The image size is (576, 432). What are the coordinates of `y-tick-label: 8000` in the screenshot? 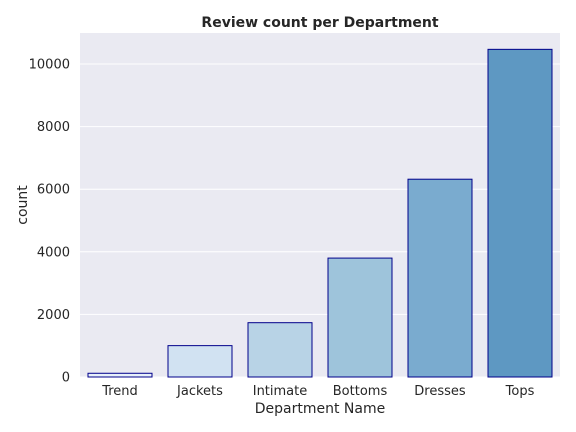 It's located at (53, 127).